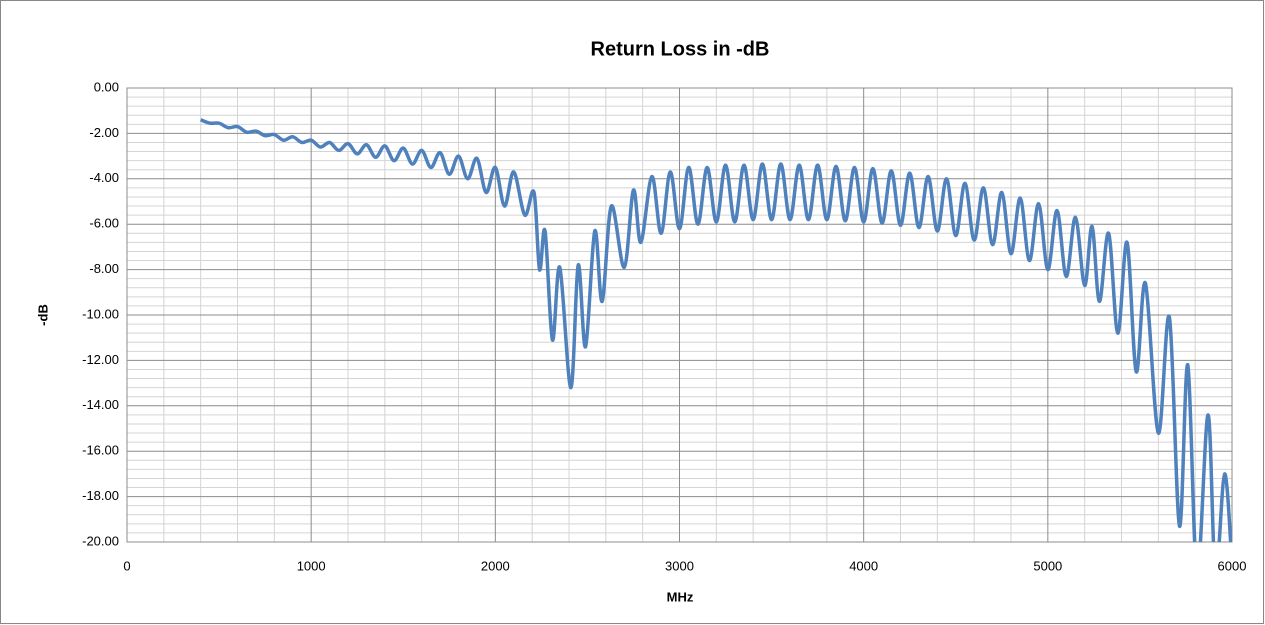  I want to click on y-tick-label: -10.00, so click(100, 313).